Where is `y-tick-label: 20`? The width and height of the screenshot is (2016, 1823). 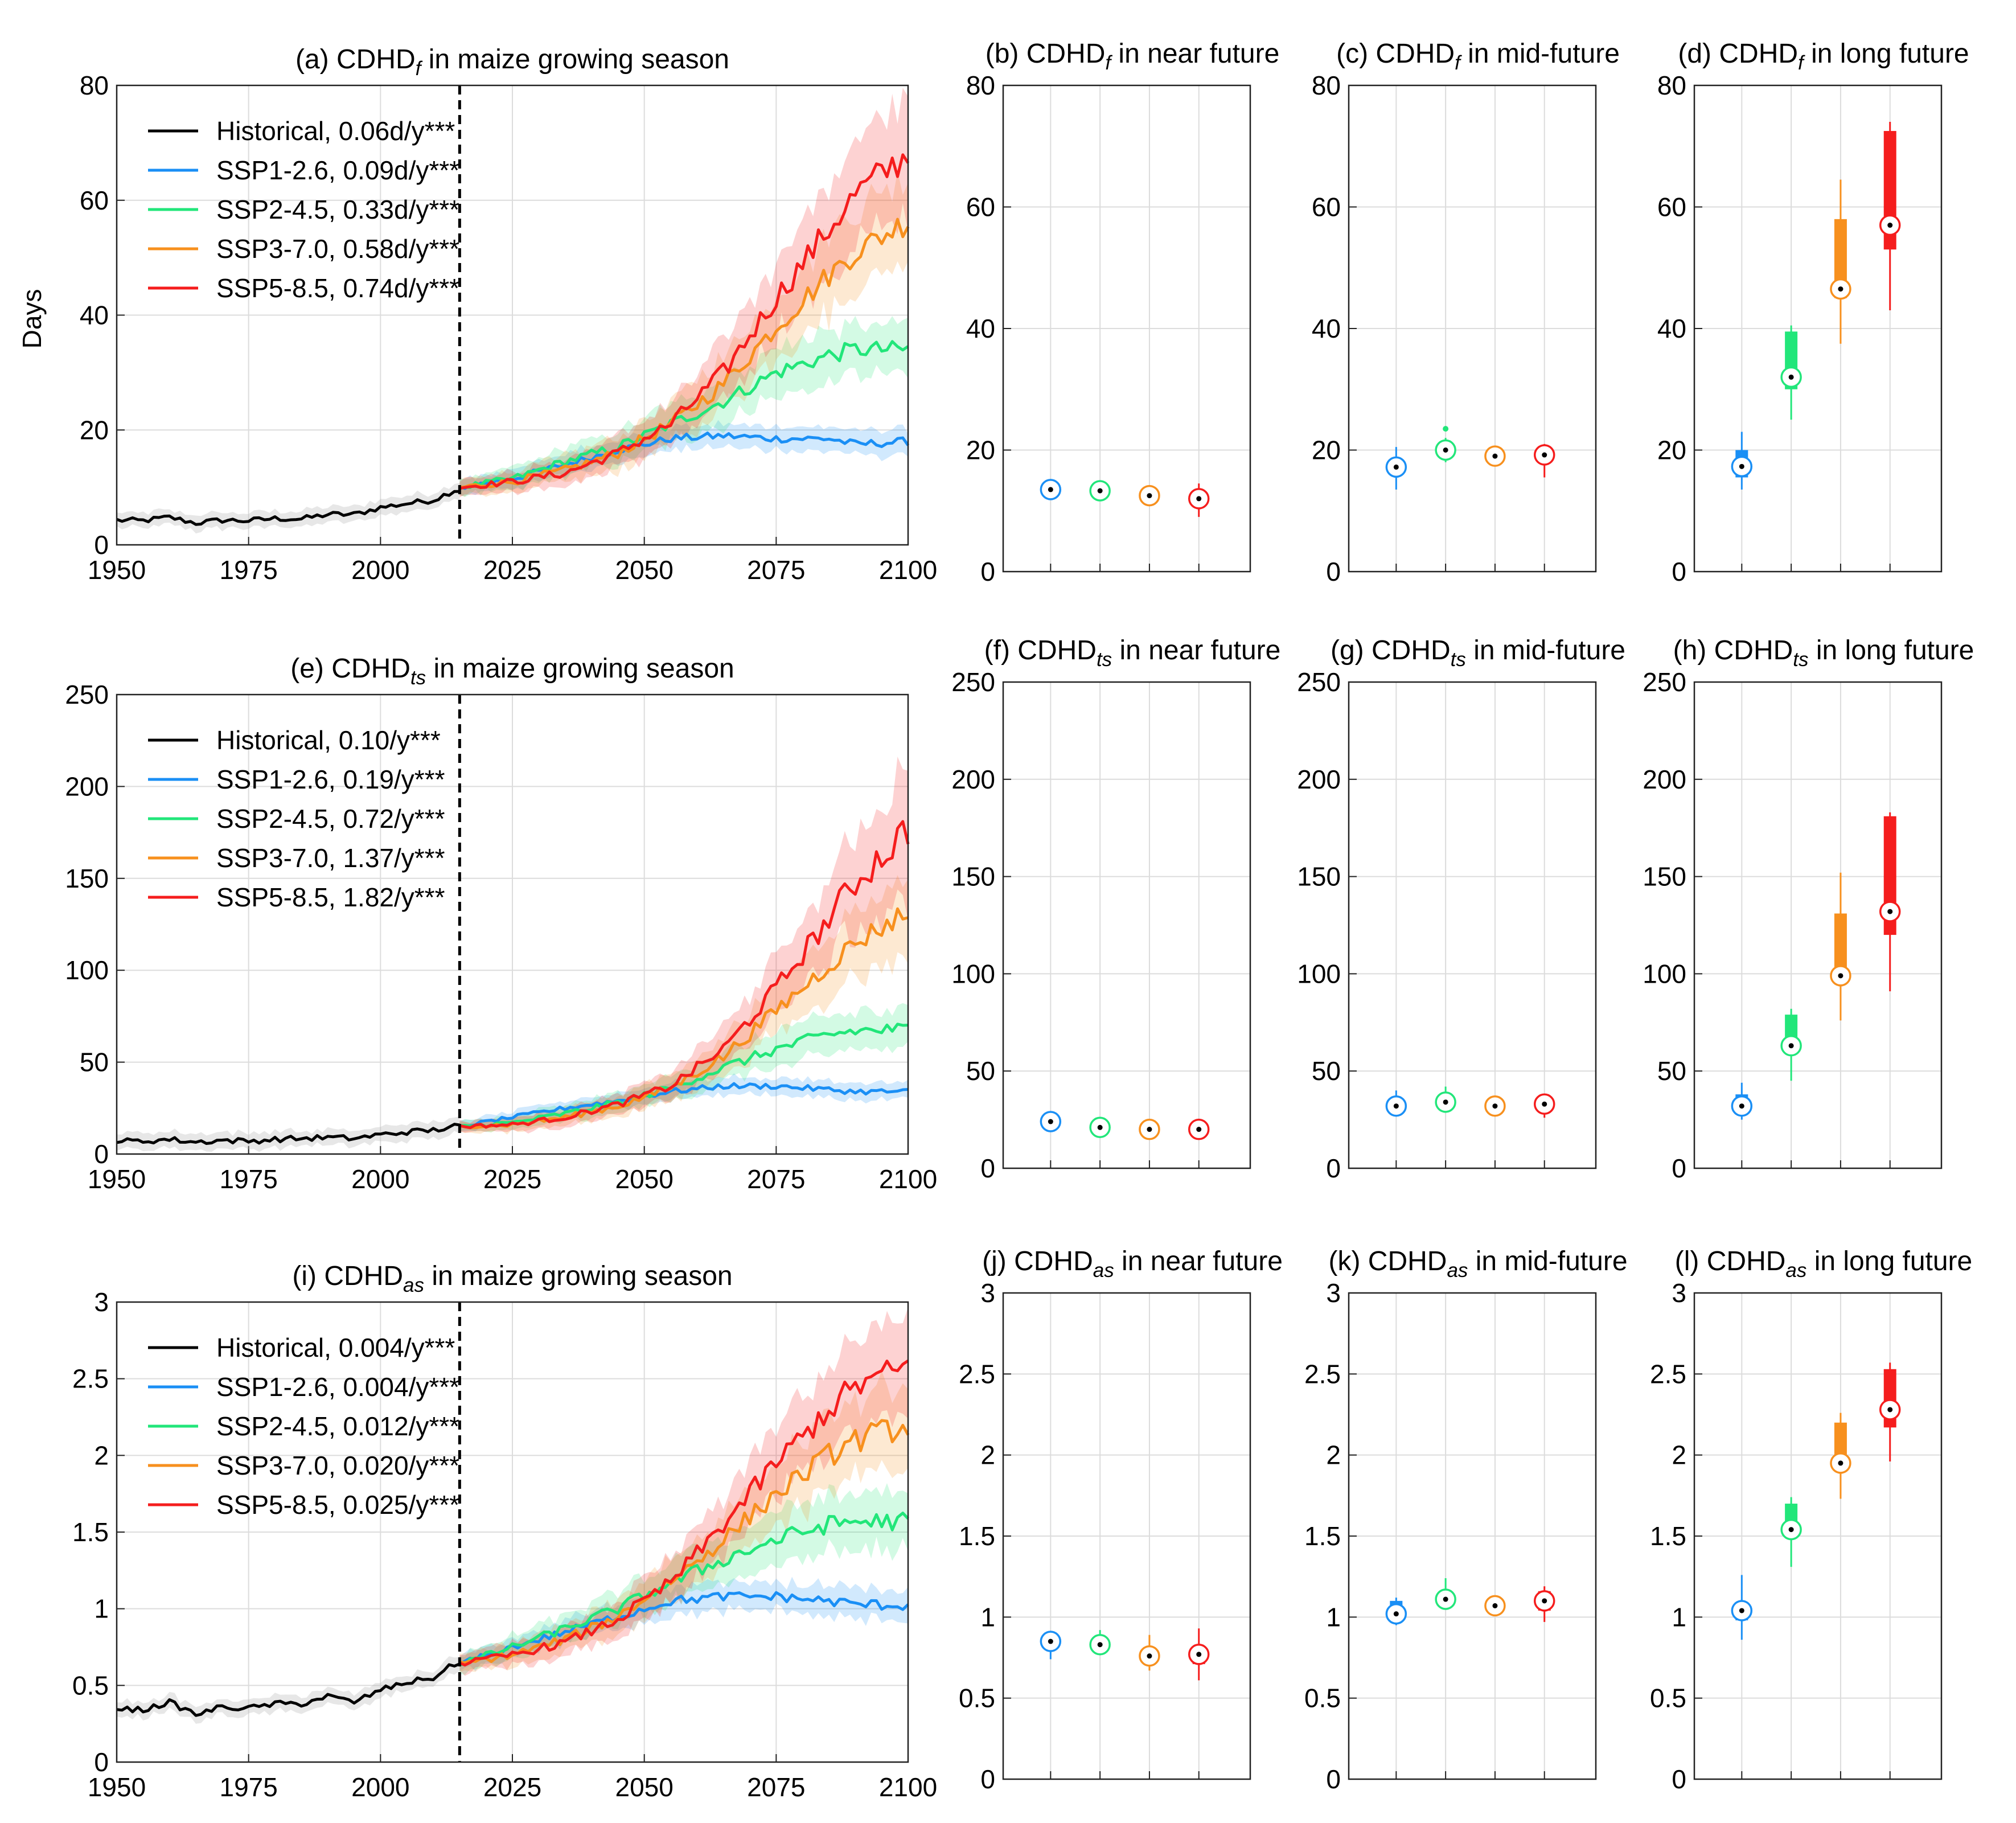
y-tick-label: 20 is located at coordinates (1672, 450).